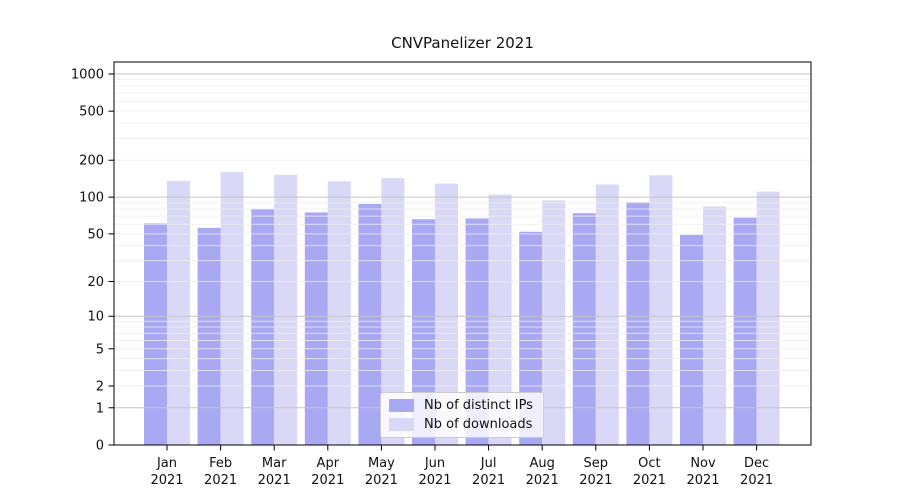 The width and height of the screenshot is (900, 500). What do you see at coordinates (393, 312) in the screenshot?
I see `bar-downloads-may` at bounding box center [393, 312].